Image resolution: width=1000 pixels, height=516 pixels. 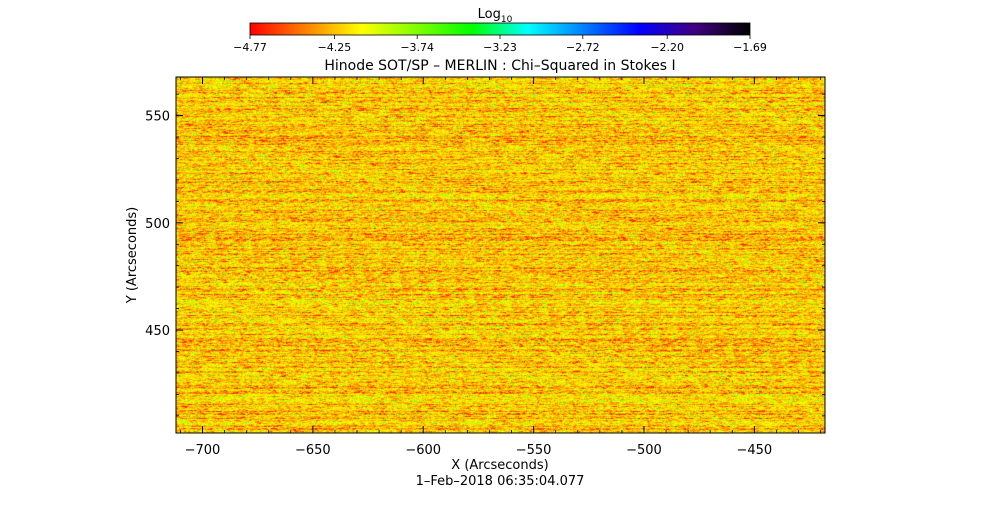 I want to click on x-axis-label: X (Arcseconds), so click(x=499, y=465).